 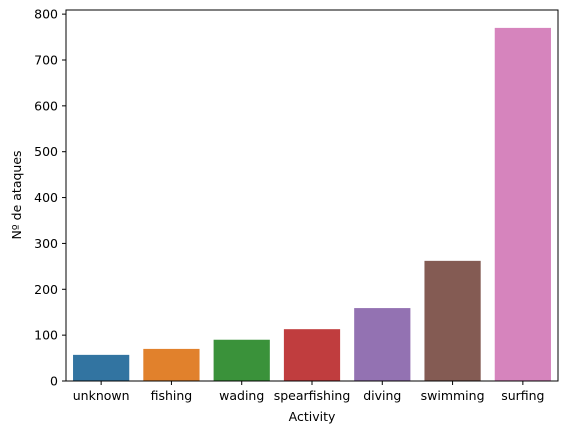 I want to click on y-tick-label: 600, so click(x=46, y=105).